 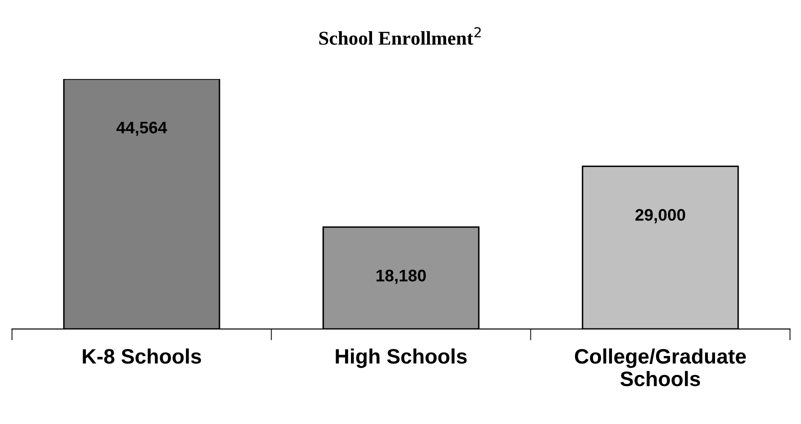 I want to click on x-tick-label: College/Graduate Schools, so click(x=660, y=367).